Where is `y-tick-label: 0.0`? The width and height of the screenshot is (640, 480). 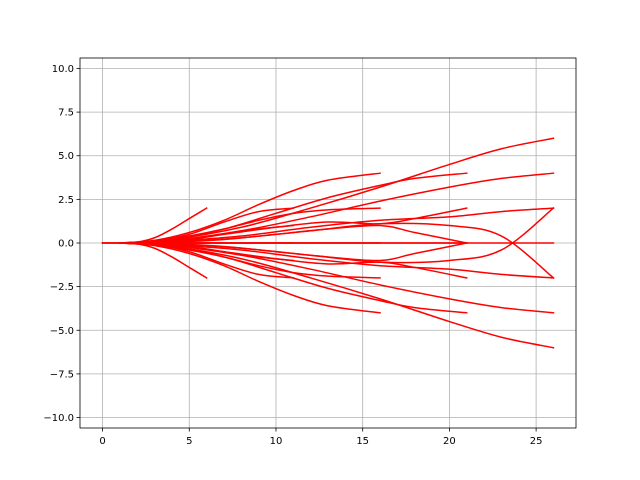
y-tick-label: 0.0 is located at coordinates (66, 244).